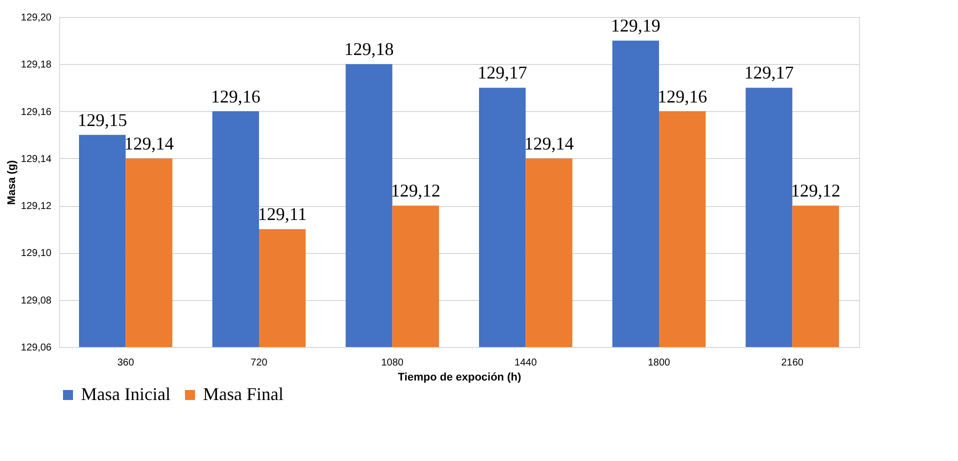 The width and height of the screenshot is (958, 461). I want to click on data-label: 129,11, so click(282, 214).